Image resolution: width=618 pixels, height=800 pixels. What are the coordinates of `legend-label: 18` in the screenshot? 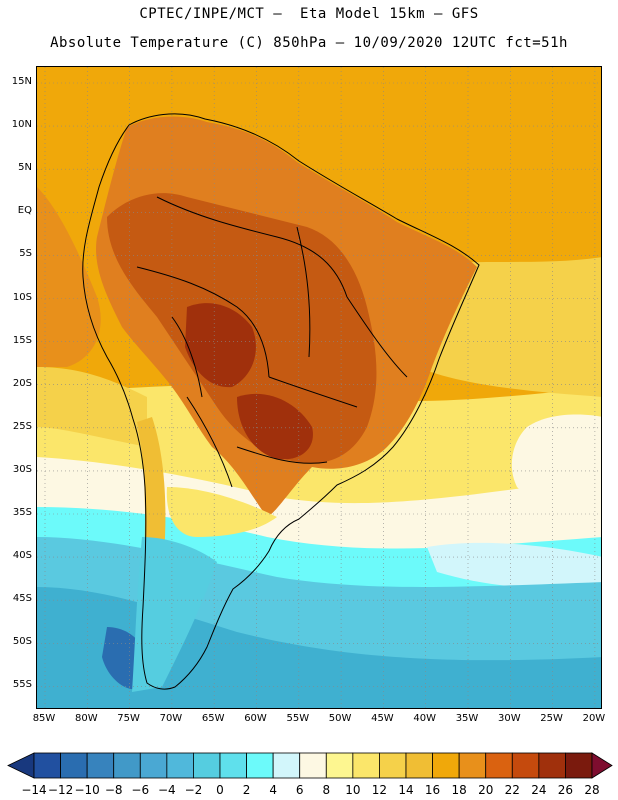 It's located at (459, 790).